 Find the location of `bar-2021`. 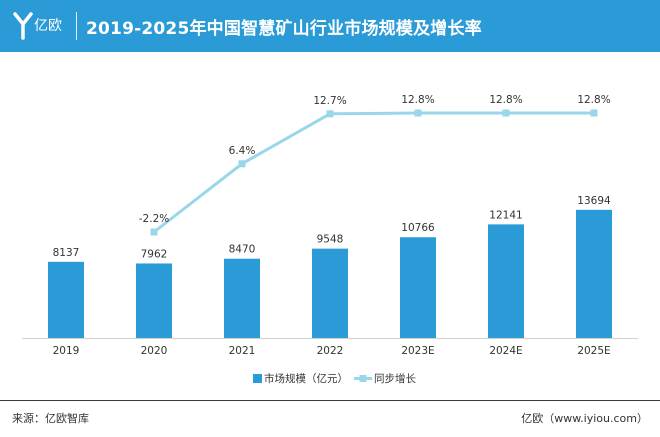

bar-2021 is located at coordinates (242, 298).